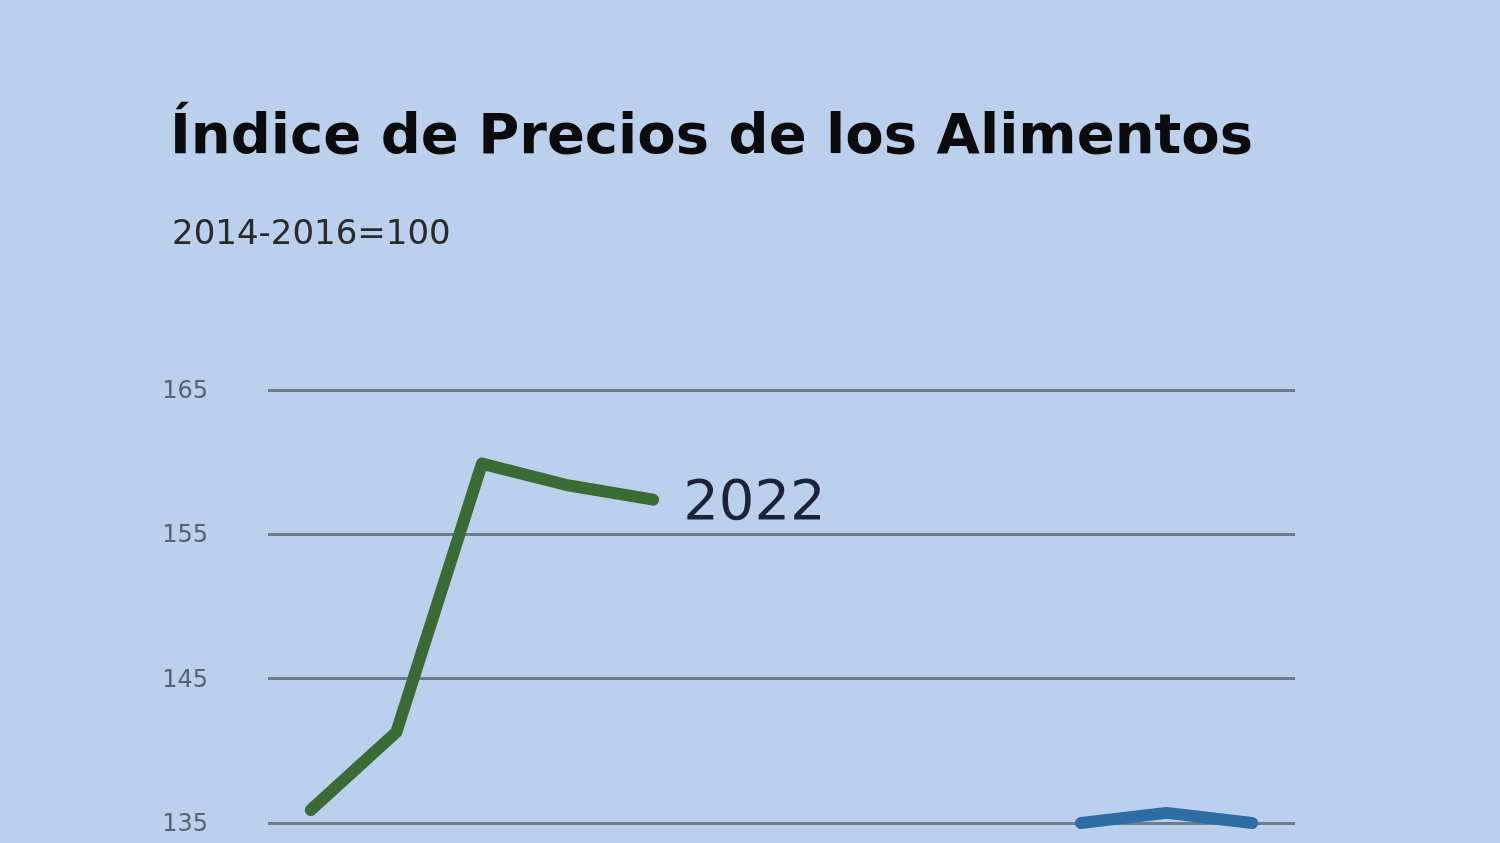 The image size is (1500, 843). Describe the element at coordinates (185, 678) in the screenshot. I see `y-tick-label: 145` at that location.